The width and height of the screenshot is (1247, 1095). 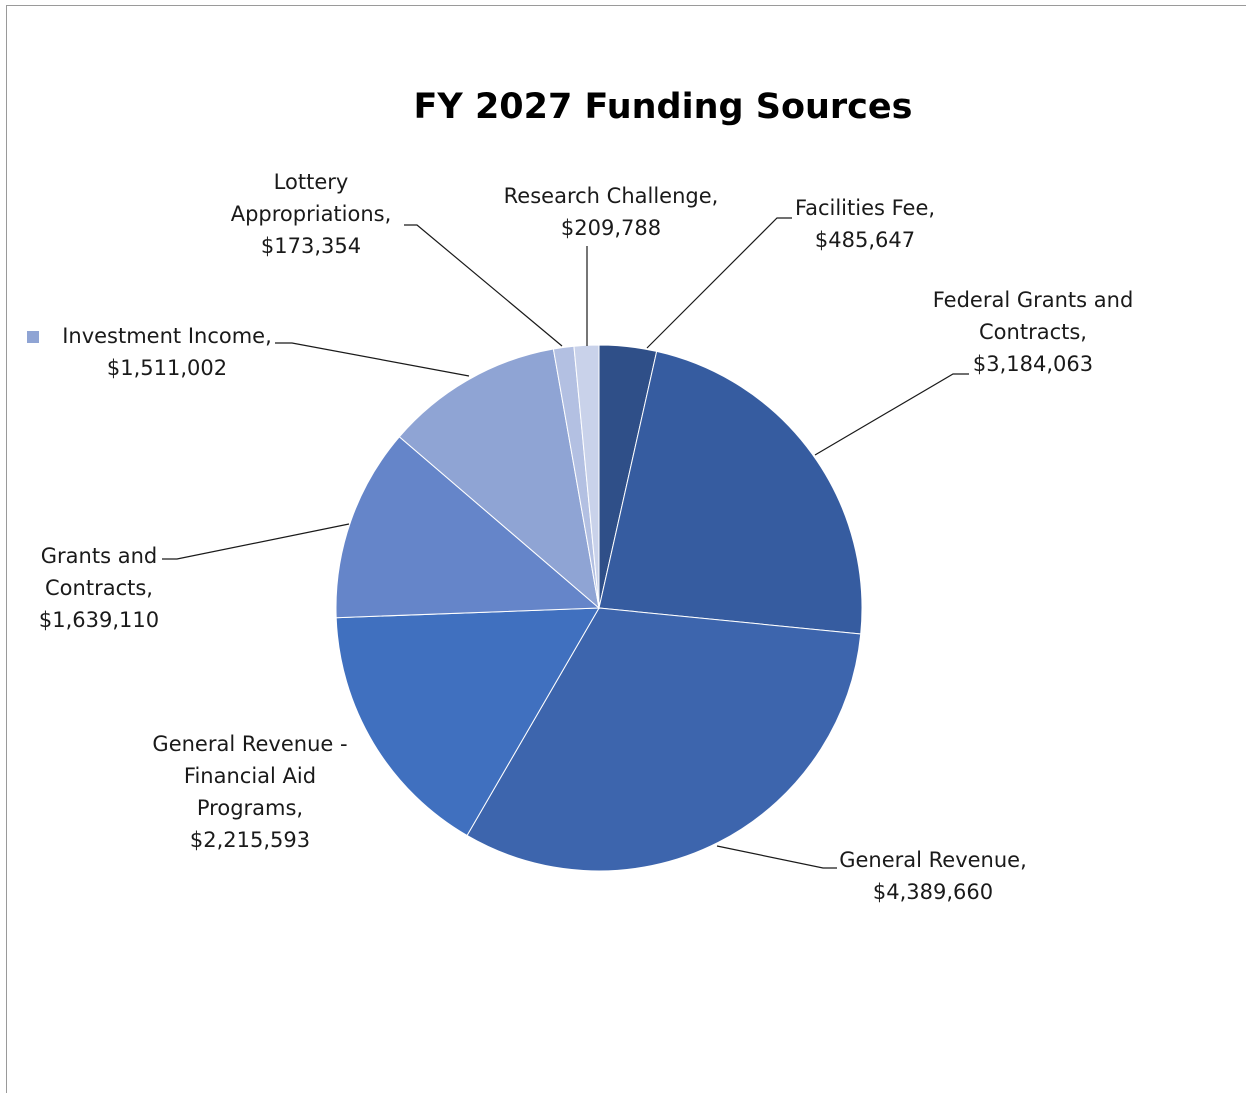 I want to click on data-label-research-challenge: Research Challenge, $209,788, so click(x=611, y=212).